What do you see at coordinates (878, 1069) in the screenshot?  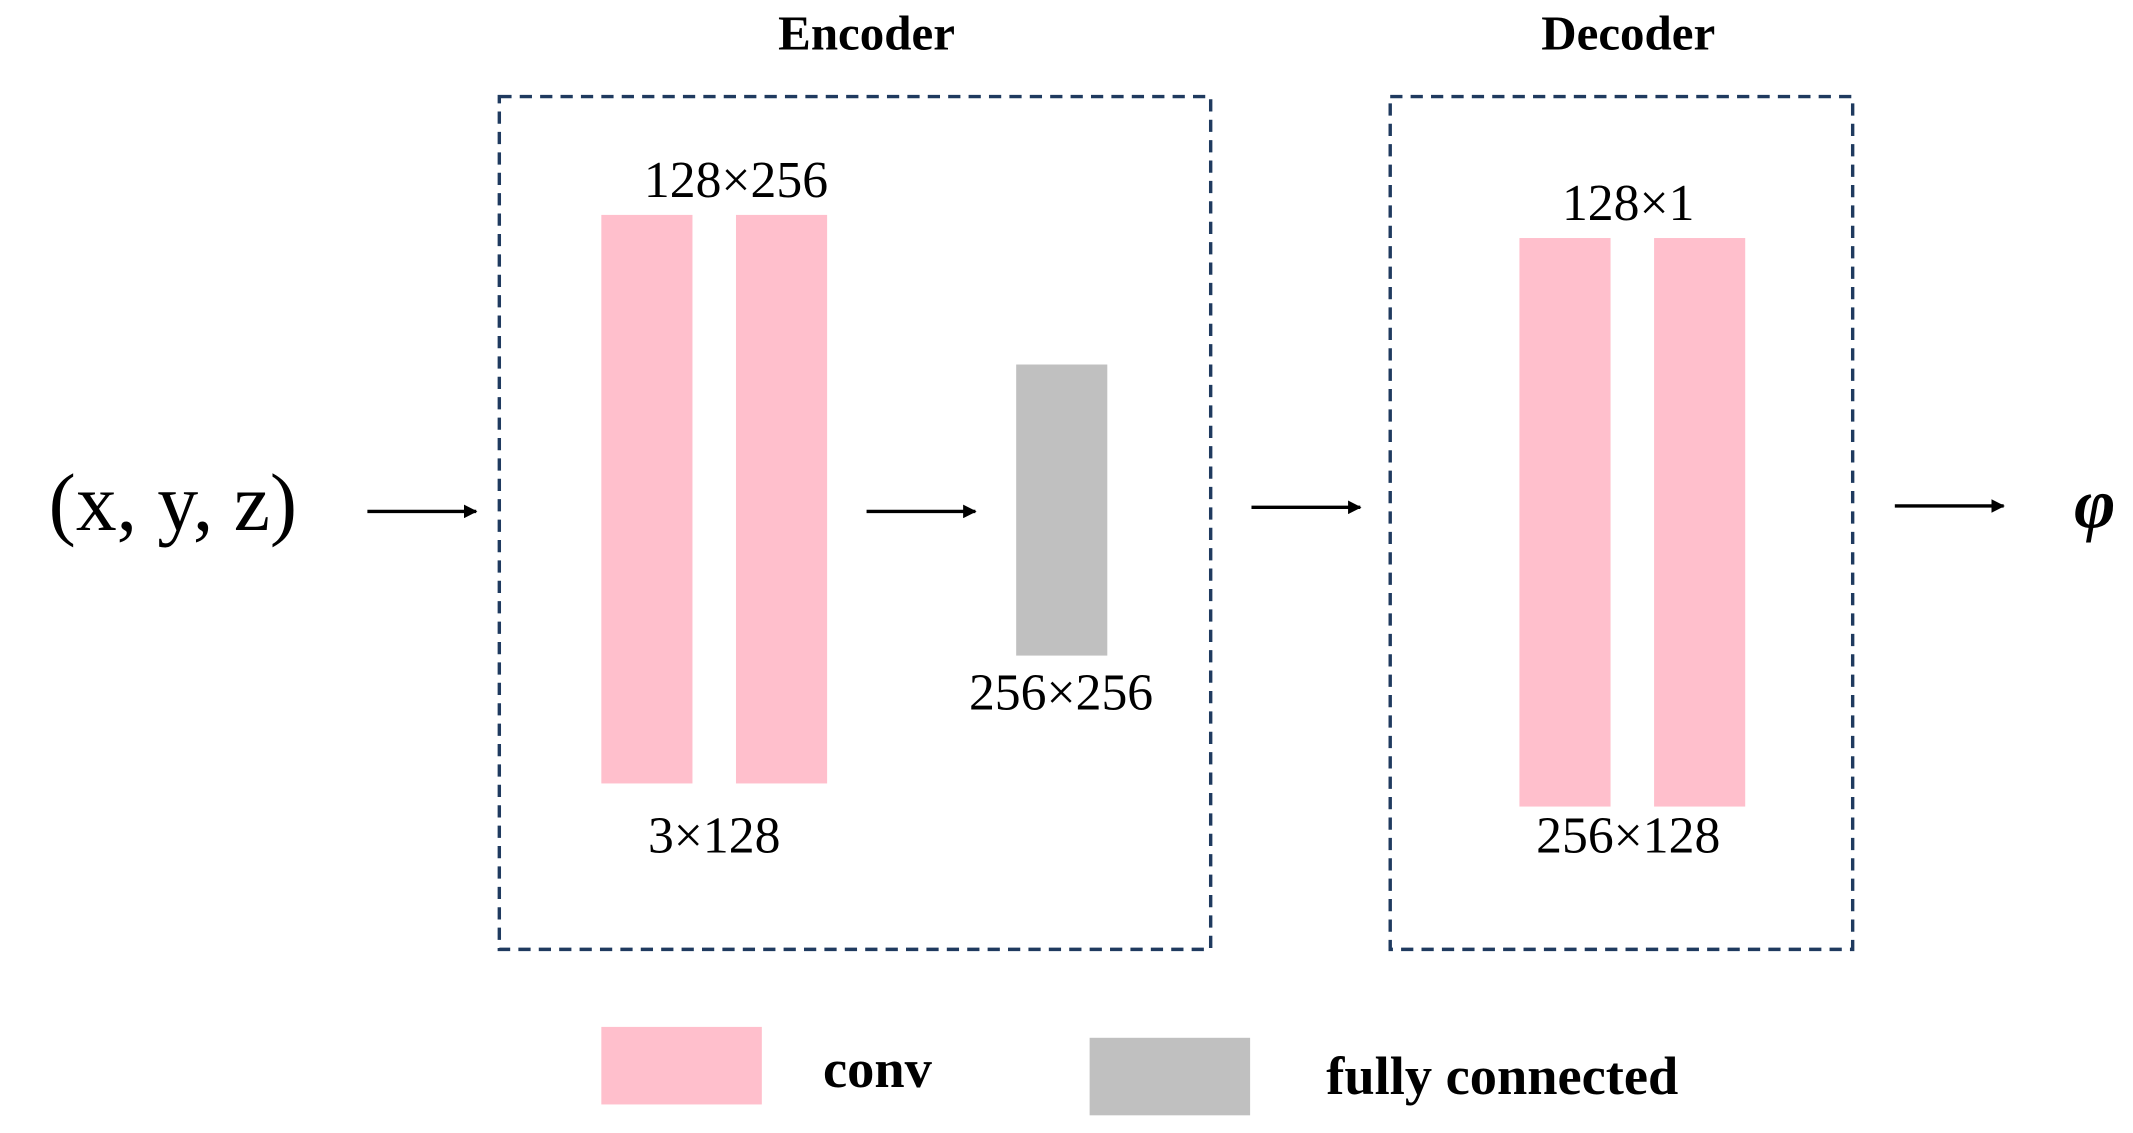 I see `legend-label: conv` at bounding box center [878, 1069].